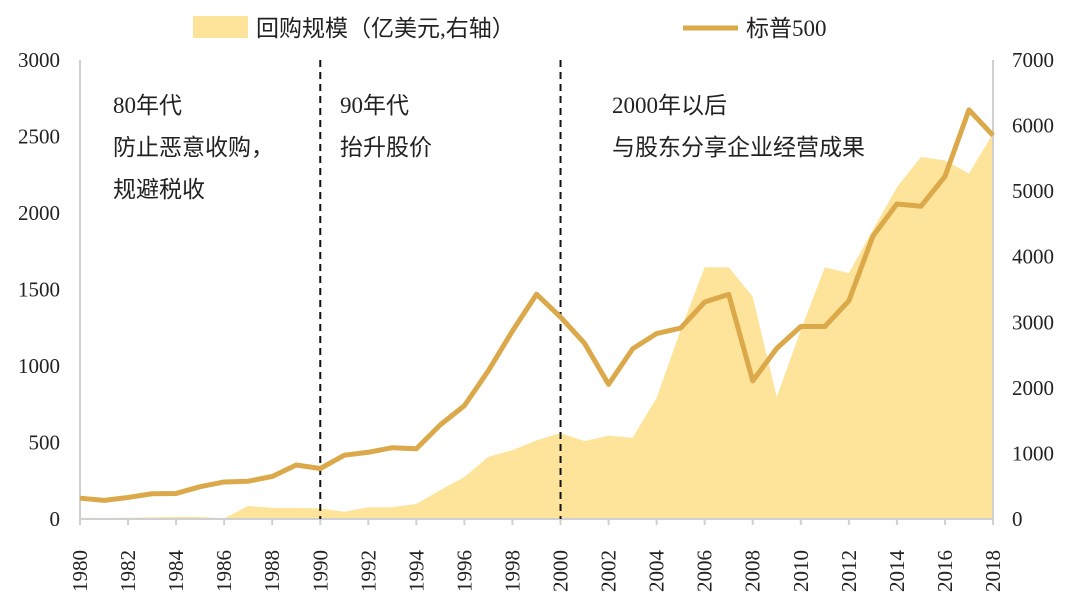 The image size is (1080, 601). What do you see at coordinates (669, 105) in the screenshot?
I see `era-annotation-text: 2000年以后` at bounding box center [669, 105].